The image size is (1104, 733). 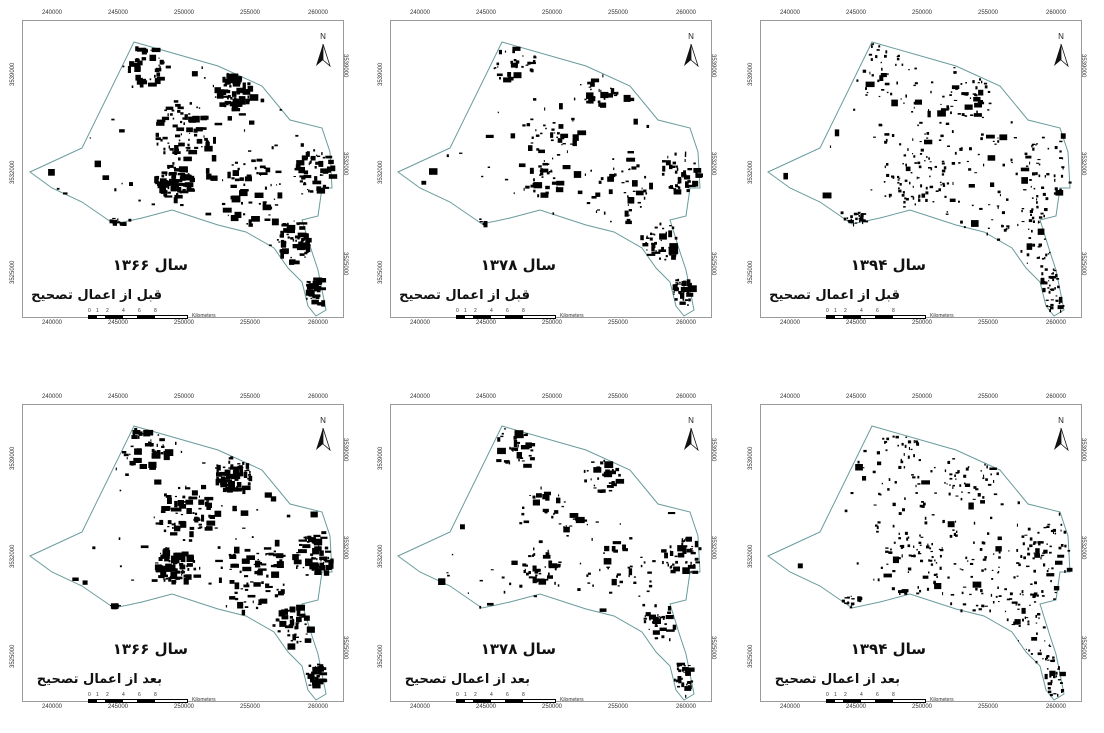 I want to click on scale-number: 0, so click(x=827, y=311).